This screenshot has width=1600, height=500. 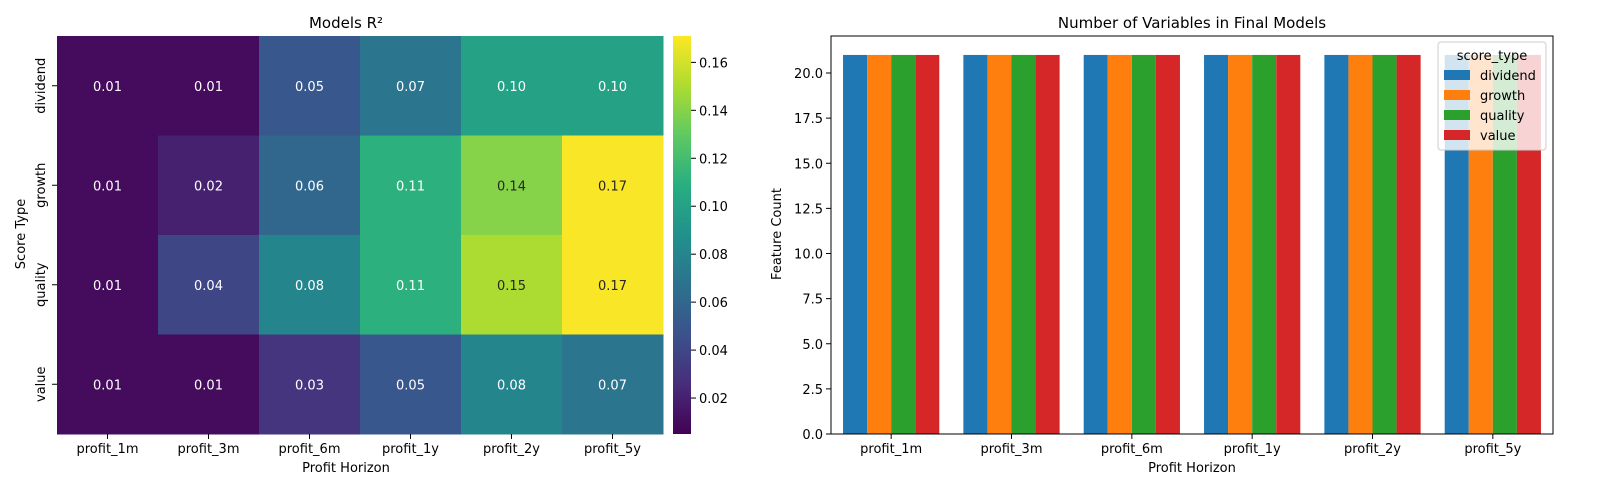 What do you see at coordinates (612, 449) in the screenshot?
I see `heatmap-x-tick-label: profit_5y` at bounding box center [612, 449].